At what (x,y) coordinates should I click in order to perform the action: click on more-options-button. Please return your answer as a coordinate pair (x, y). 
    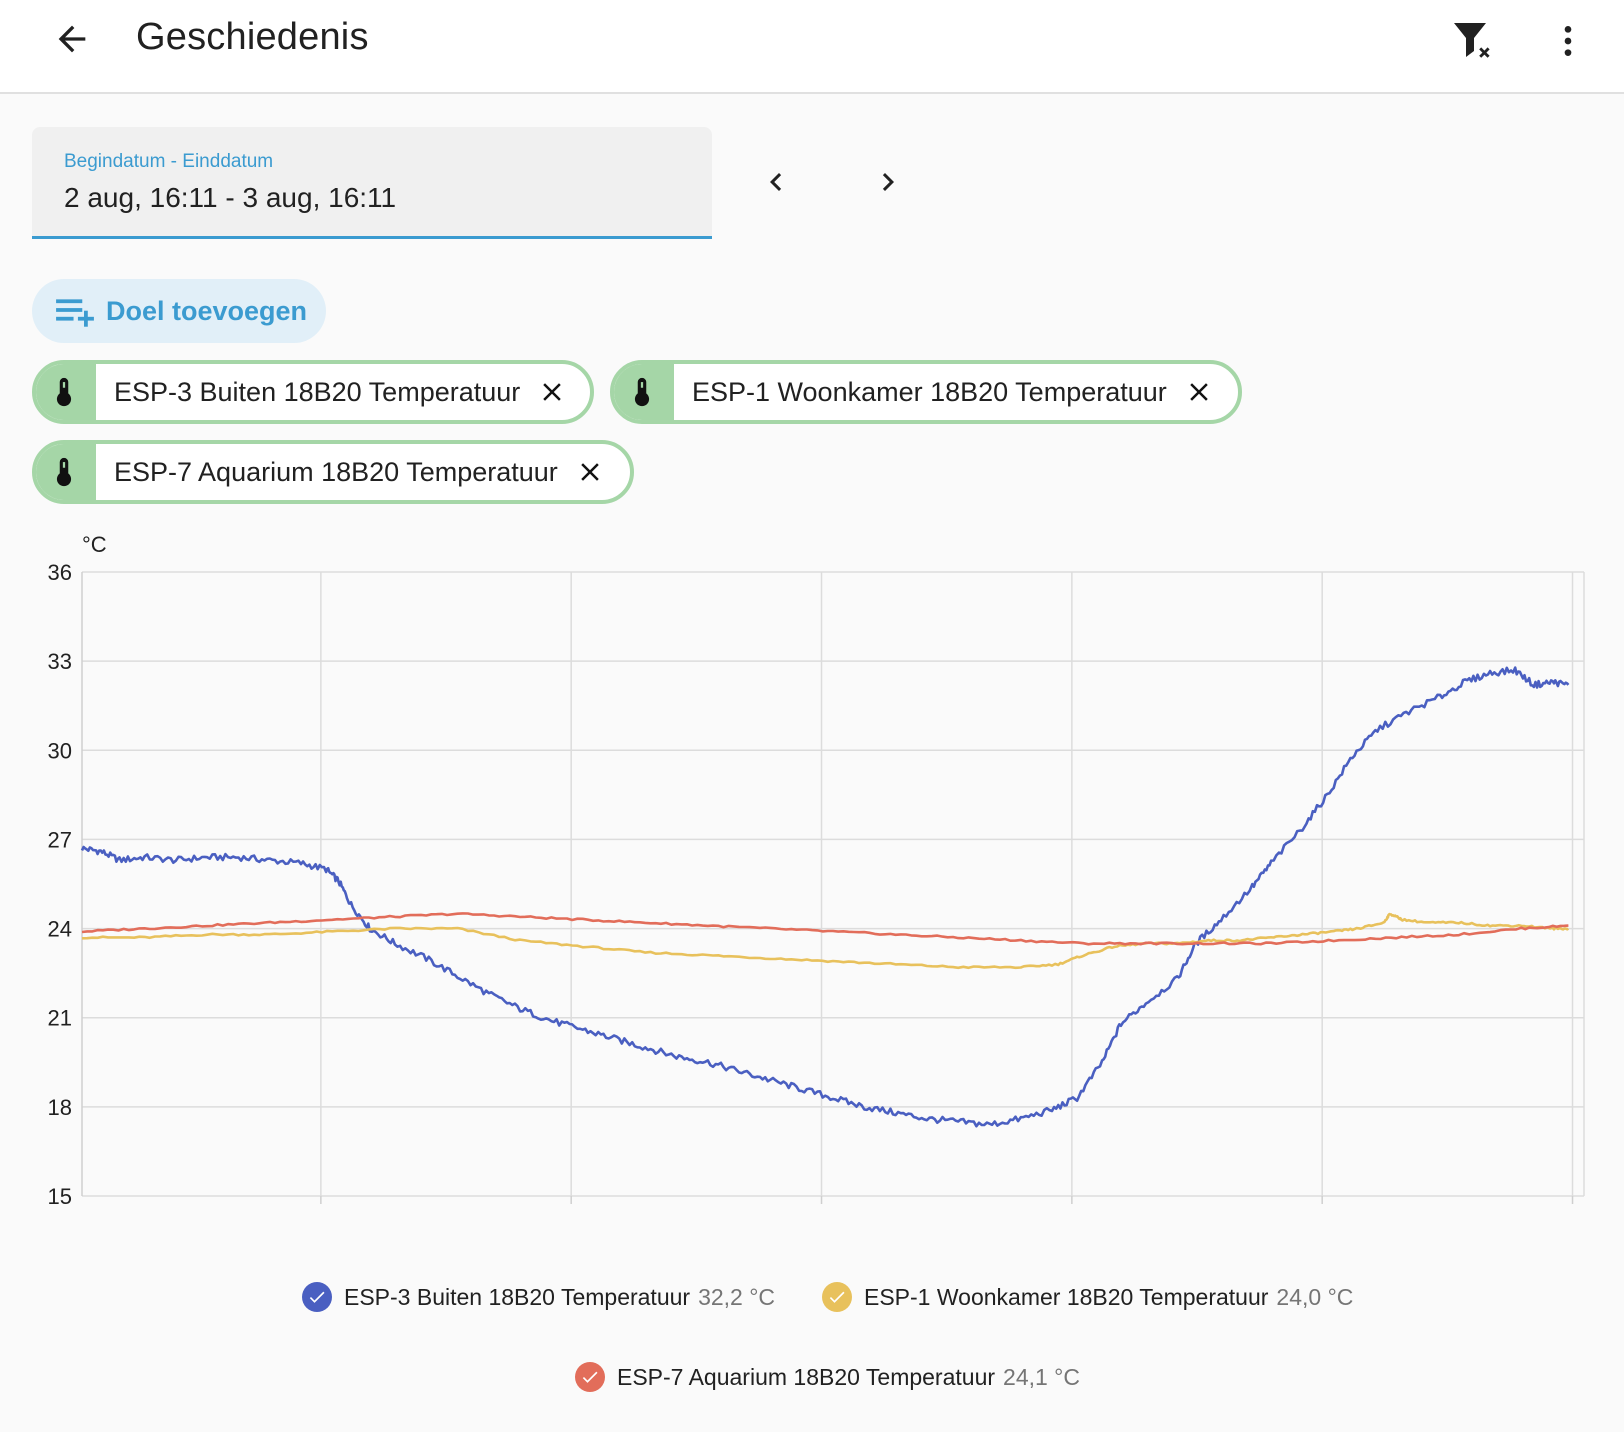
    Looking at the image, I should click on (1568, 41).